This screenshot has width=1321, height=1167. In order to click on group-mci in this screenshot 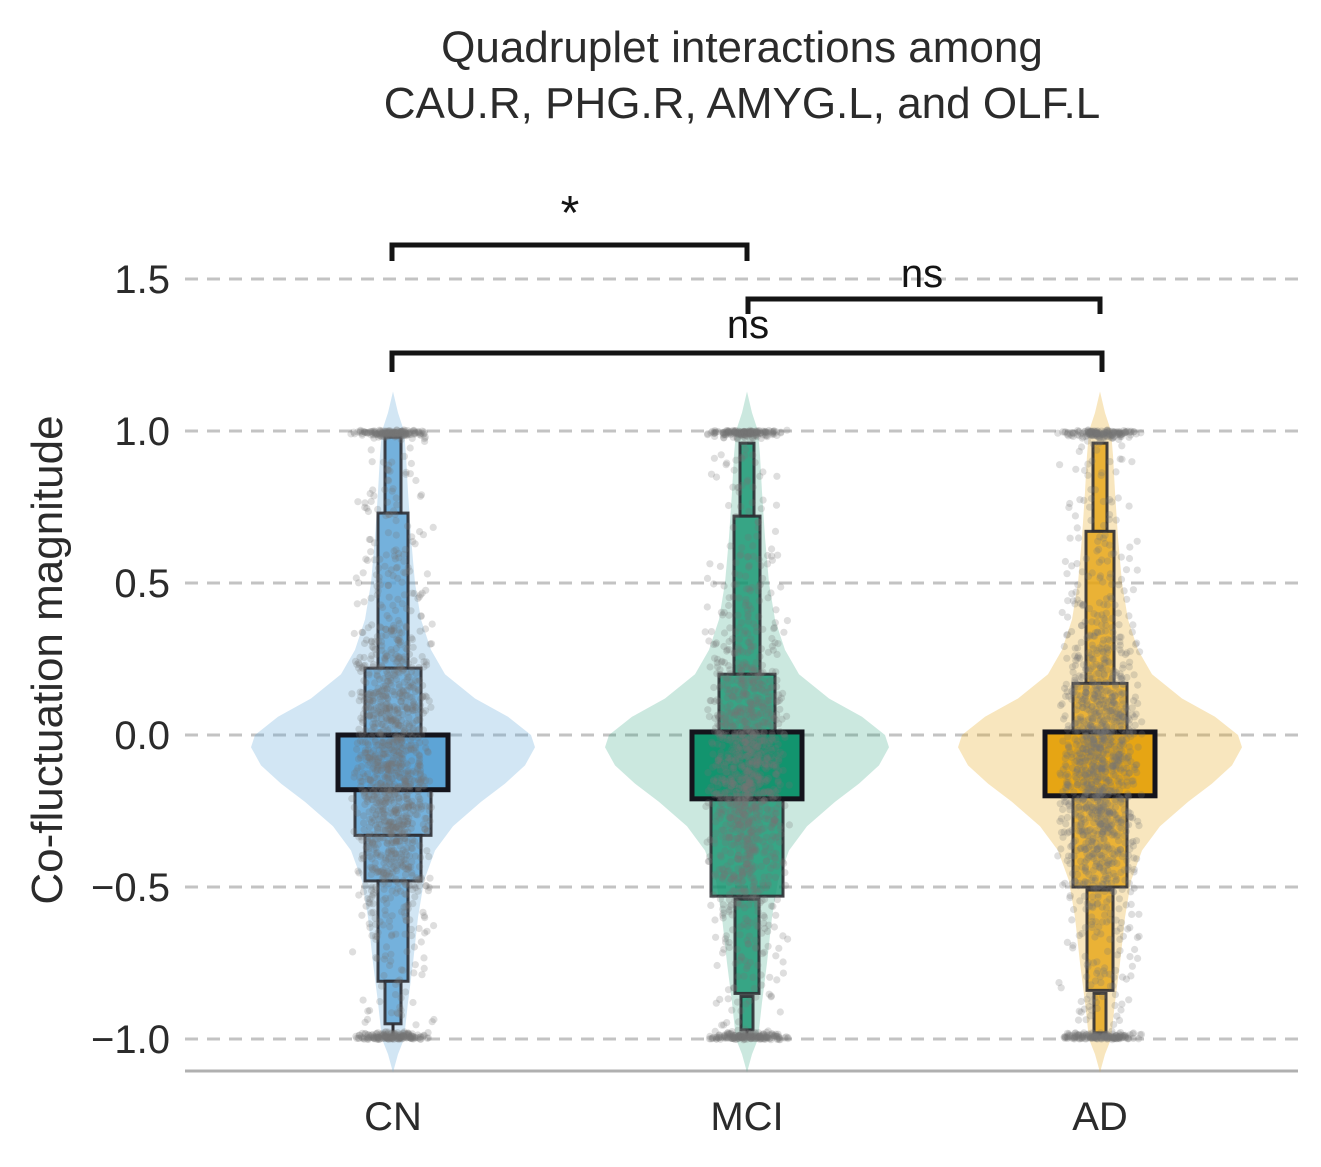, I will do `click(747, 732)`.